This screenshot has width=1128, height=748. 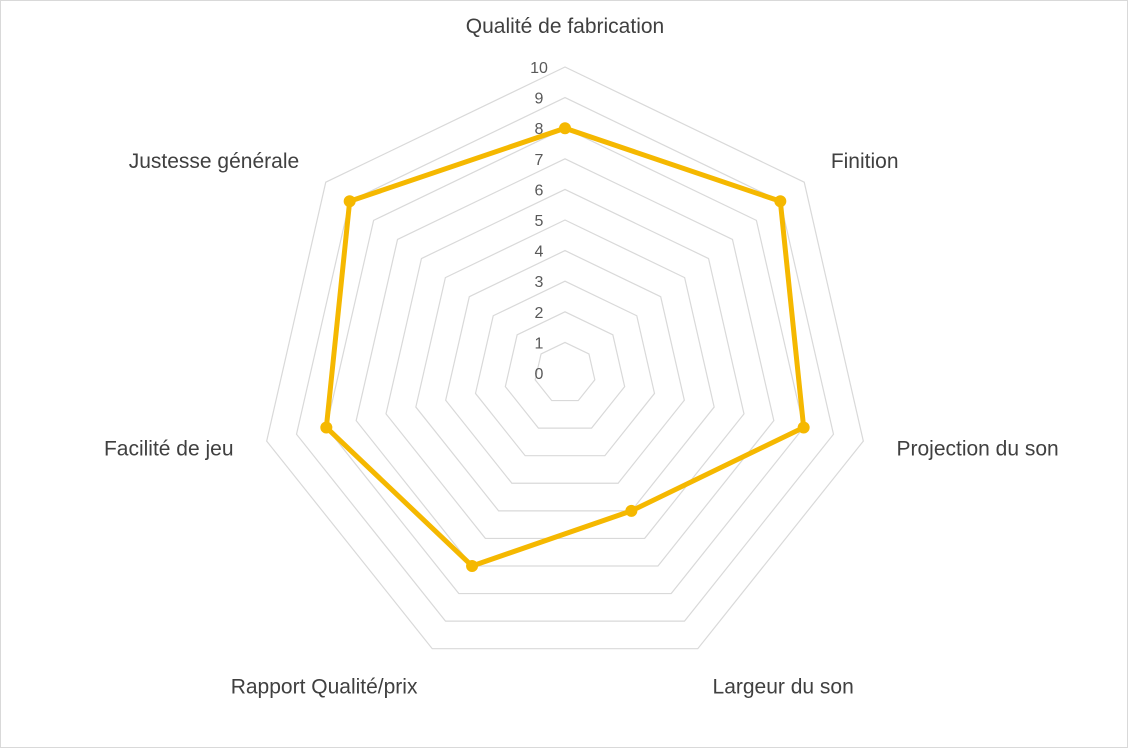 I want to click on tick-label: 6, so click(x=539, y=190).